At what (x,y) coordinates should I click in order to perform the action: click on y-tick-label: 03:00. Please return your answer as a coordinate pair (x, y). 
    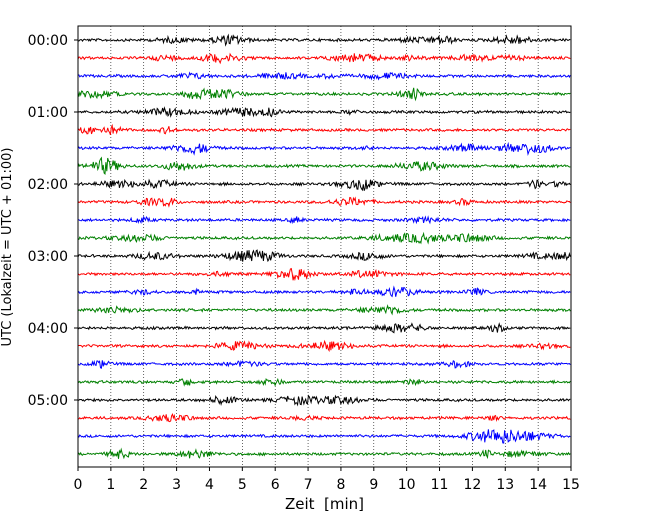
    Looking at the image, I should click on (48, 257).